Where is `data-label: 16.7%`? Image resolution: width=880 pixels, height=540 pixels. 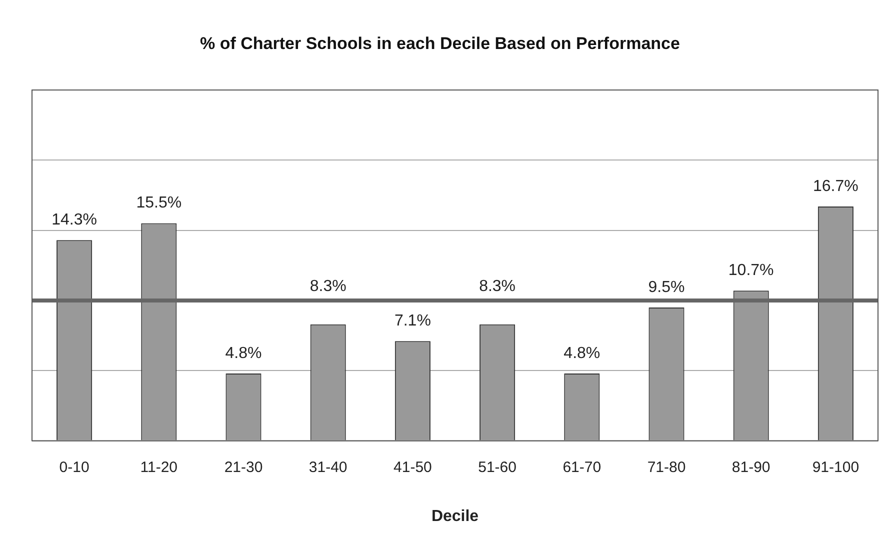 data-label: 16.7% is located at coordinates (835, 186).